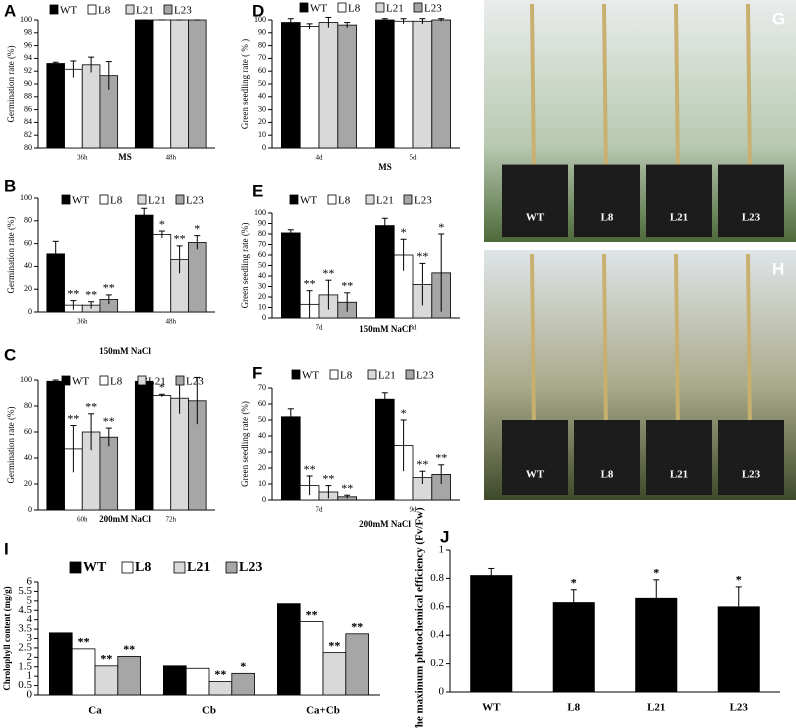 Image resolution: width=796 pixels, height=728 pixels. What do you see at coordinates (262, 483) in the screenshot?
I see `y-tick-label: 10` at bounding box center [262, 483].